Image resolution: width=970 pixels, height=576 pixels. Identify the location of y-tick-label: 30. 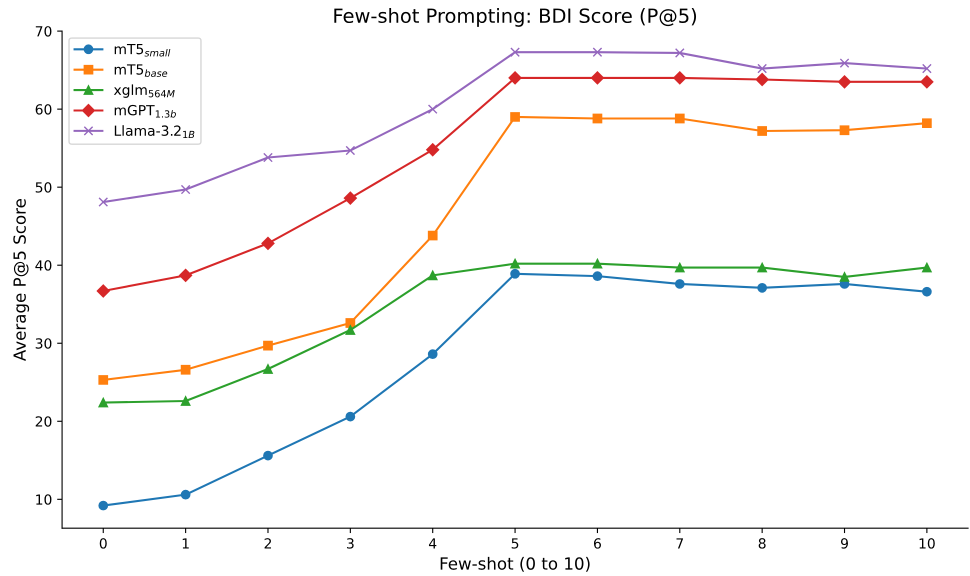
(44, 343).